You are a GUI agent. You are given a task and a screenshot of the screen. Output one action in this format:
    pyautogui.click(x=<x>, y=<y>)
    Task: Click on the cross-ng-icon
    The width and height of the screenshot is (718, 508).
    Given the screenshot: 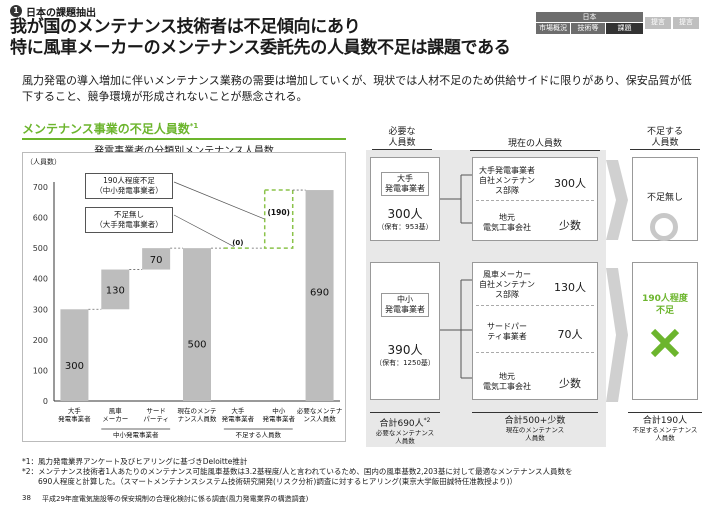 What is the action you would take?
    pyautogui.click(x=665, y=343)
    